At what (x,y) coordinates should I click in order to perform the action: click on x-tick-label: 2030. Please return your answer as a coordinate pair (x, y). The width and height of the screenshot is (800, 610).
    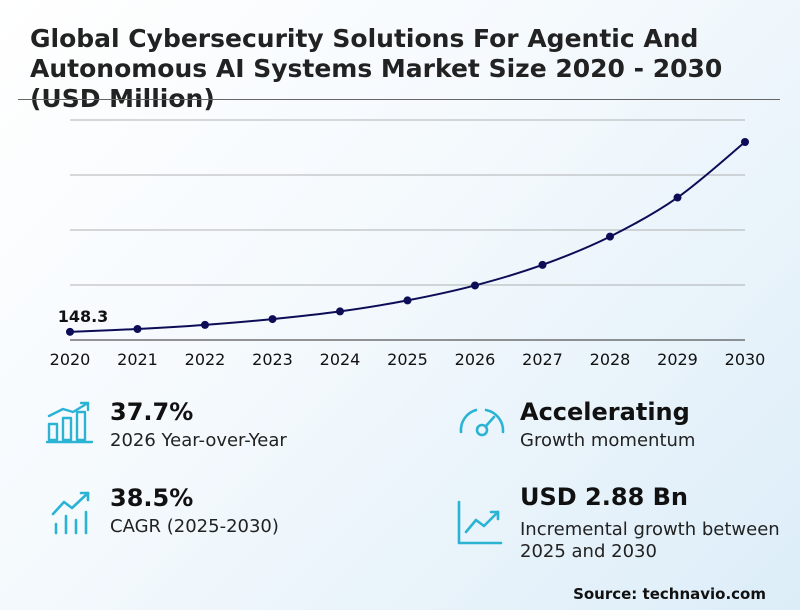
    Looking at the image, I should click on (745, 359).